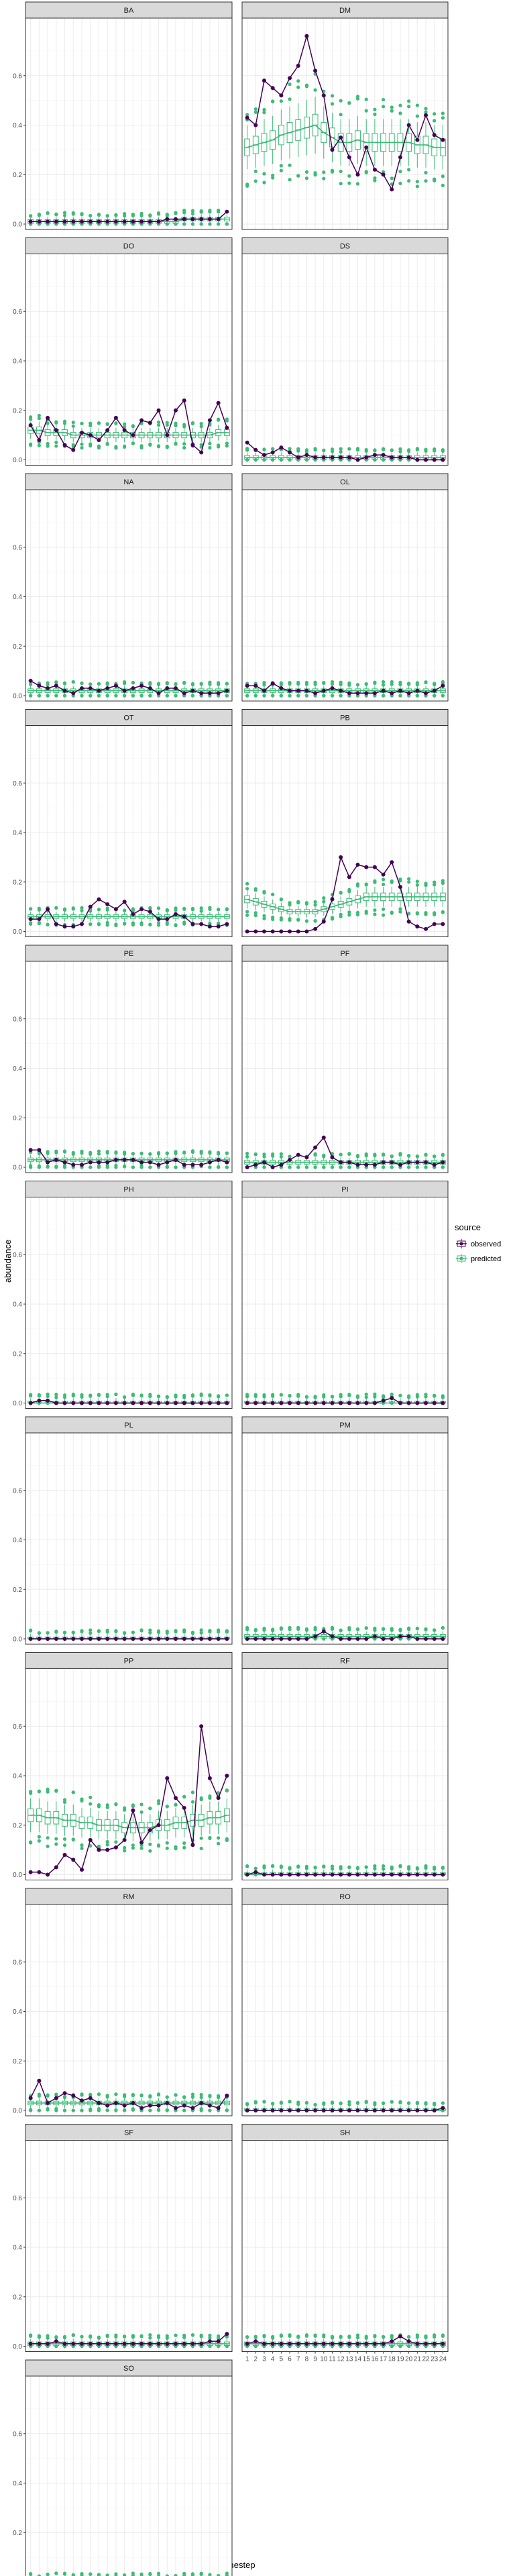 Image resolution: width=515 pixels, height=2576 pixels. Describe the element at coordinates (345, 1425) in the screenshot. I see `facet-strip` at that location.